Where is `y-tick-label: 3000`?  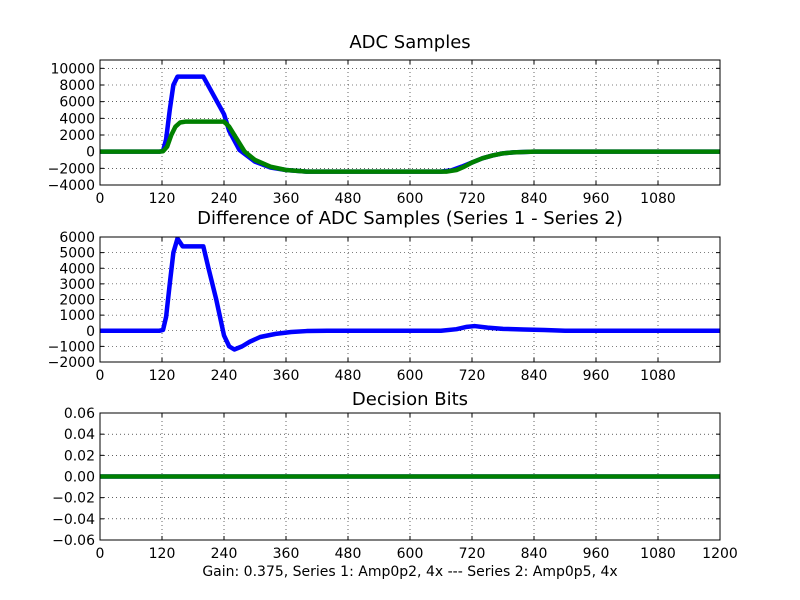
y-tick-label: 3000 is located at coordinates (77, 285).